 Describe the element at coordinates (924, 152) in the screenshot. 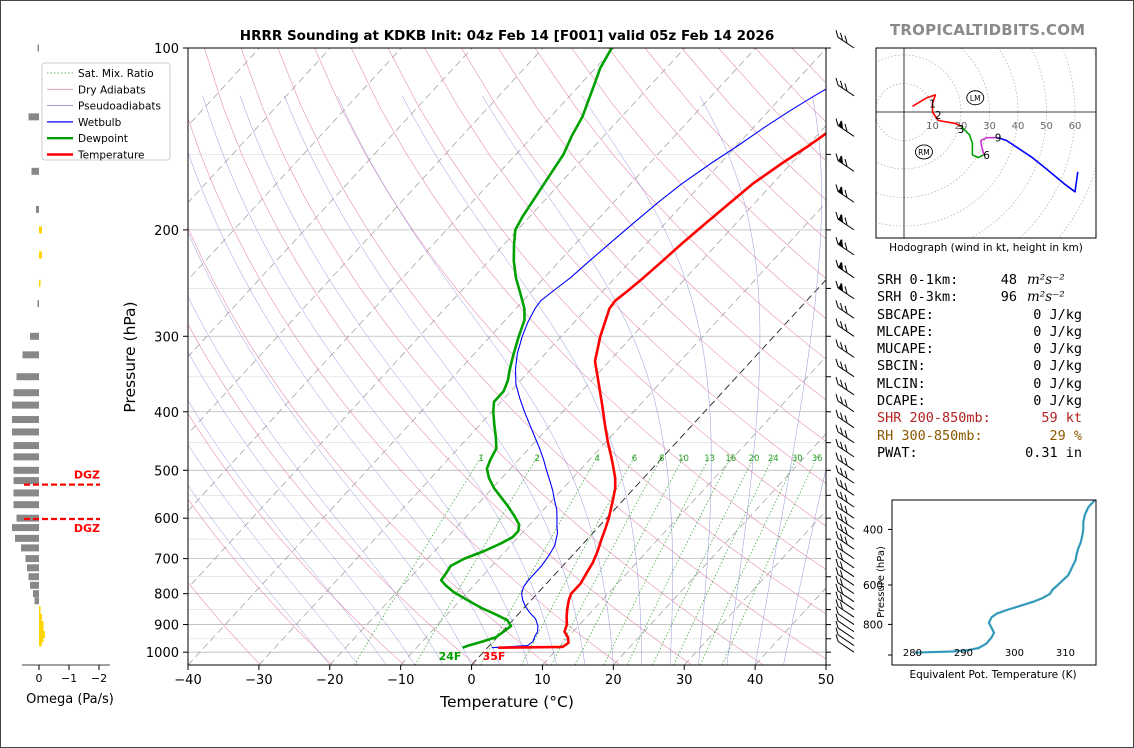

I see `storm-motion-marker` at that location.